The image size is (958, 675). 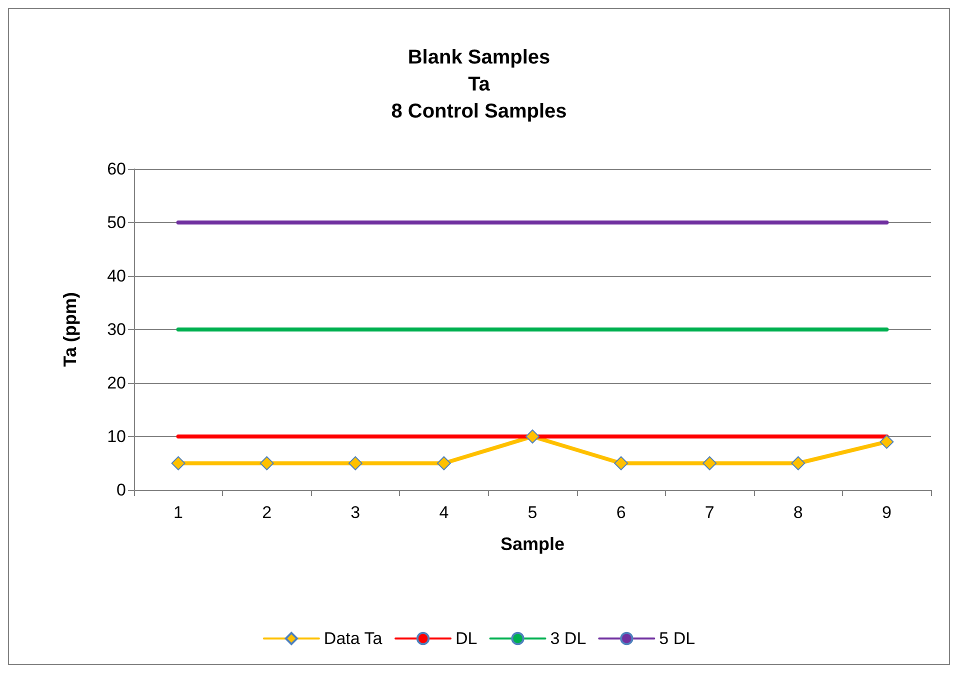 I want to click on y-tick-label: 20, so click(x=116, y=383).